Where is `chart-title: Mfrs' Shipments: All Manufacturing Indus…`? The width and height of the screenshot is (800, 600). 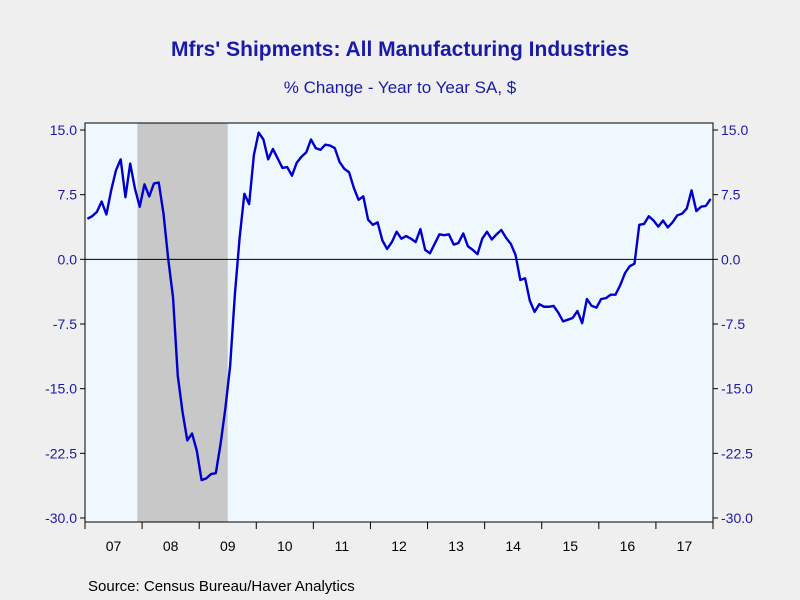 chart-title: Mfrs' Shipments: All Manufacturing Indus… is located at coordinates (400, 49).